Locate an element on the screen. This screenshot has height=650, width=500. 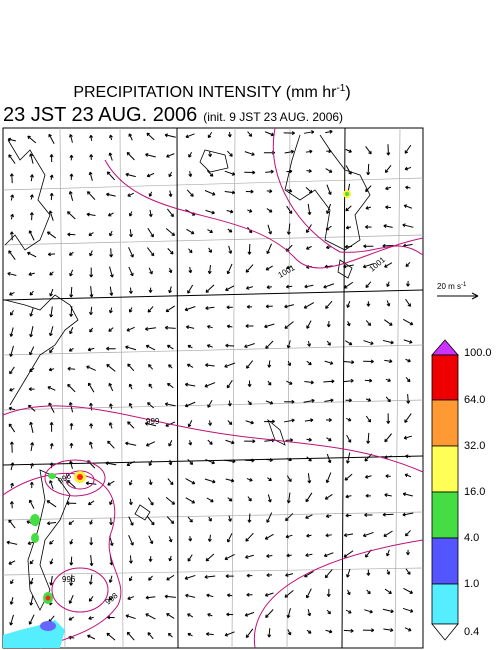
colorbar-label: 4.0 is located at coordinates (471, 538).